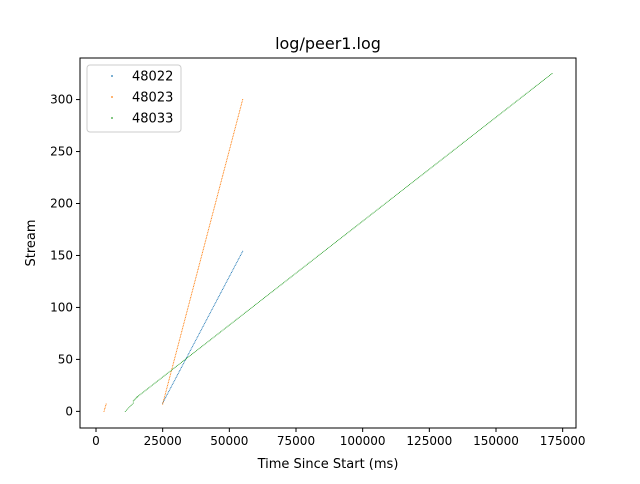 The image size is (640, 484). I want to click on y-axis-label: Stream, so click(31, 242).